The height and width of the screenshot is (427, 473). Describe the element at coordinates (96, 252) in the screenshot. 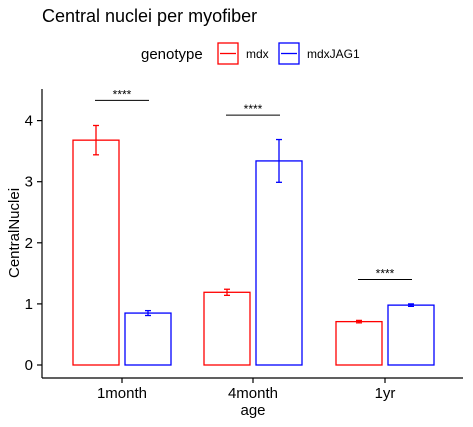

I see `bar-mdx-1month` at that location.